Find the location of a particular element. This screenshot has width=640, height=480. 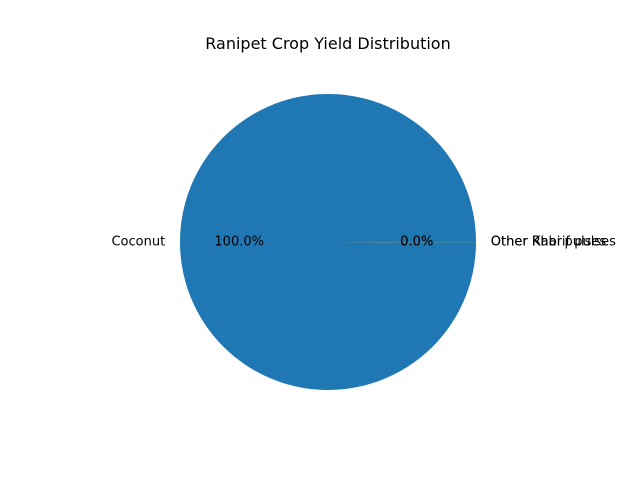

slice-label: Coconut is located at coordinates (138, 241).